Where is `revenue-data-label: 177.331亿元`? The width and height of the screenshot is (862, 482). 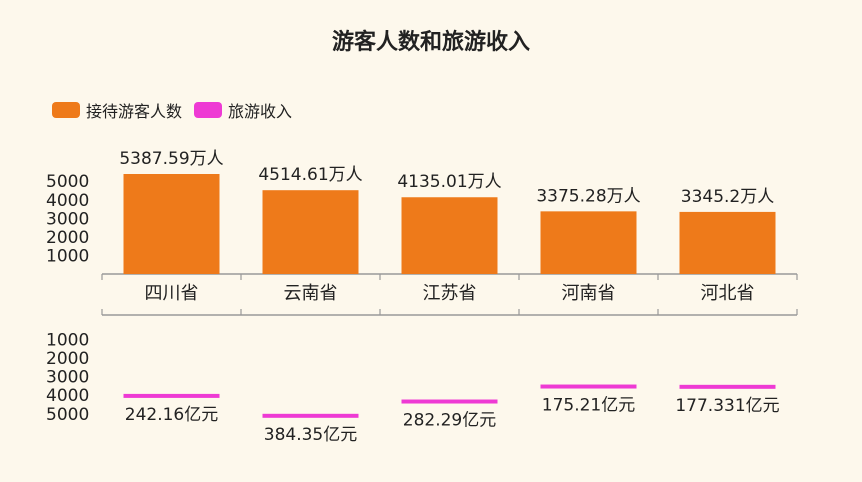
revenue-data-label: 177.331亿元 is located at coordinates (727, 406).